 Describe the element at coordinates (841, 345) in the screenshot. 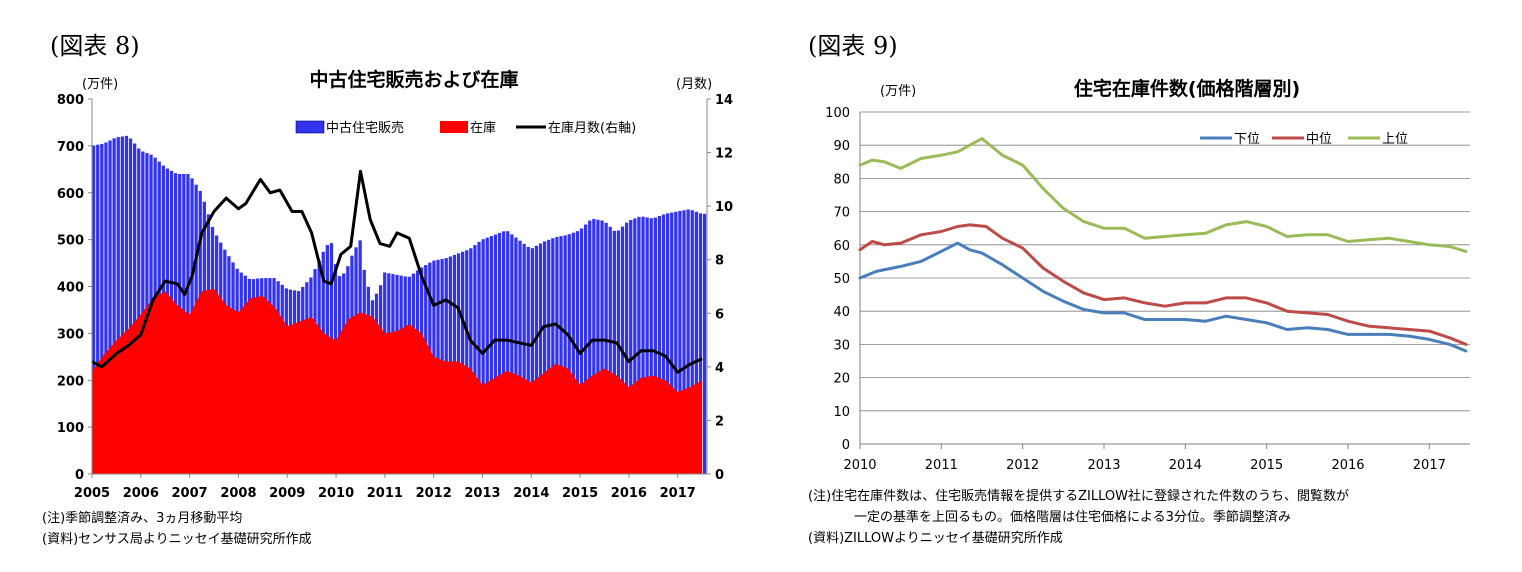

I see `y-tick-label: 30` at that location.